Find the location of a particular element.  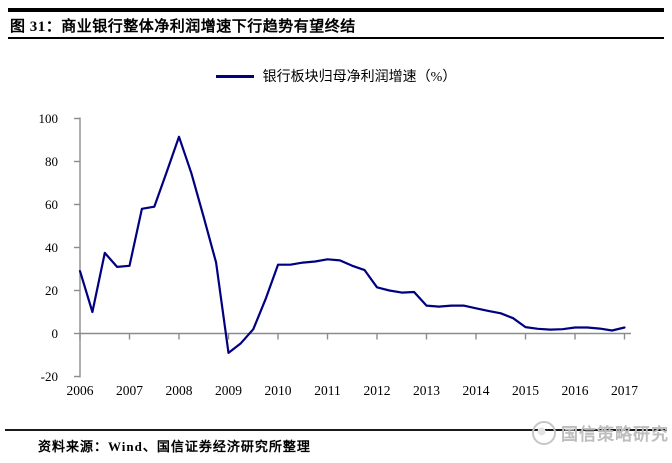

x-tick-label: 2008 is located at coordinates (179, 390).